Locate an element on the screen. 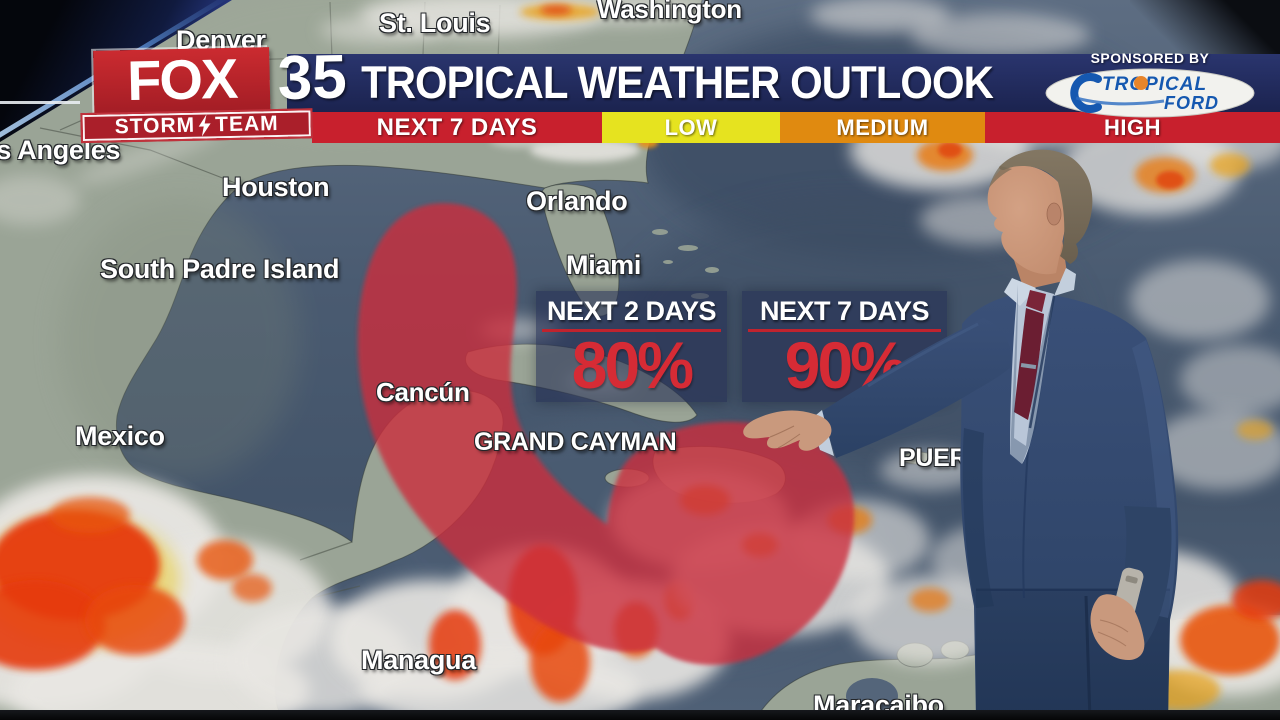 Image resolution: width=1280 pixels, height=720 pixels. city-label-cancun: Cancún is located at coordinates (423, 392).